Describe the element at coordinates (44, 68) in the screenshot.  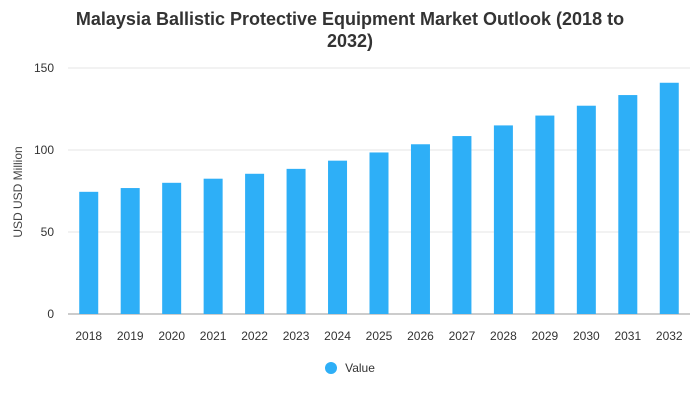
I see `y-tick-label: 150` at that location.